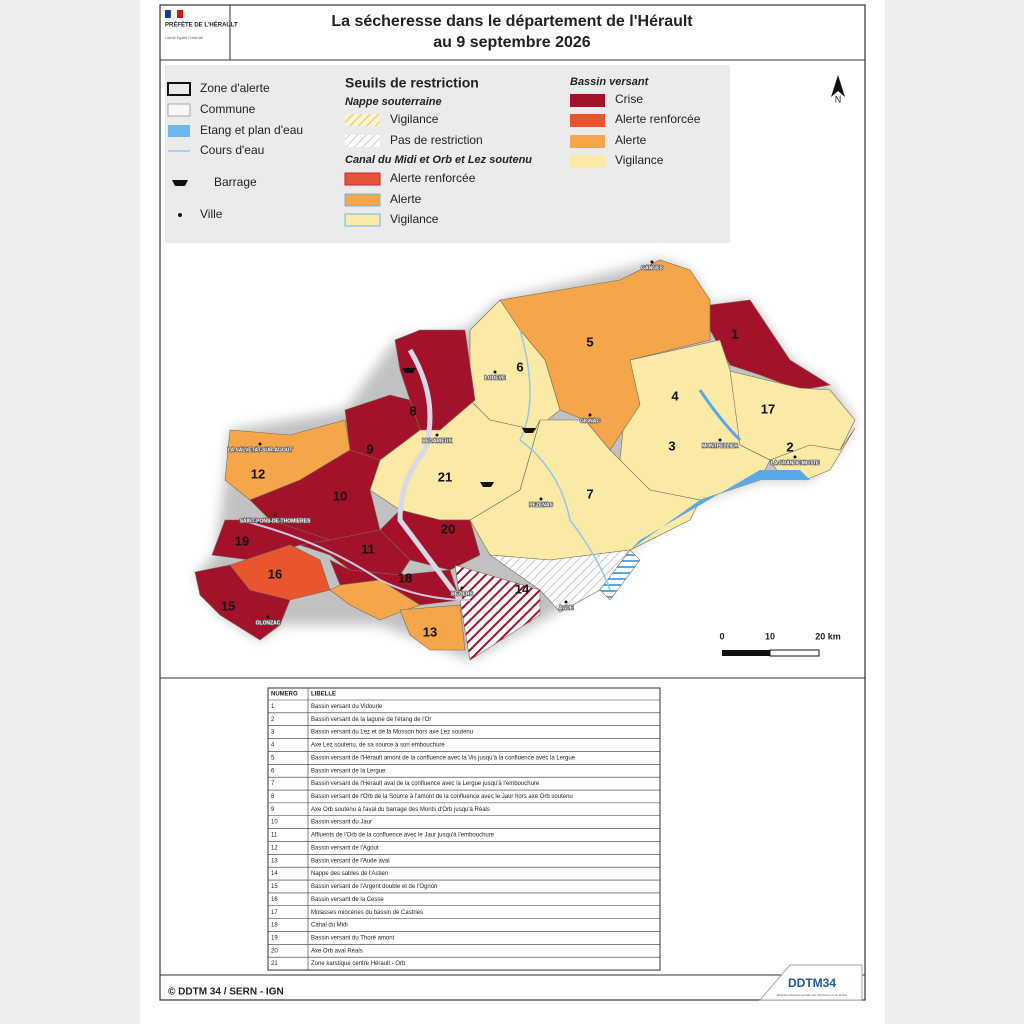 The image size is (1024, 1024). I want to click on brand: DDTM34, so click(812, 983).